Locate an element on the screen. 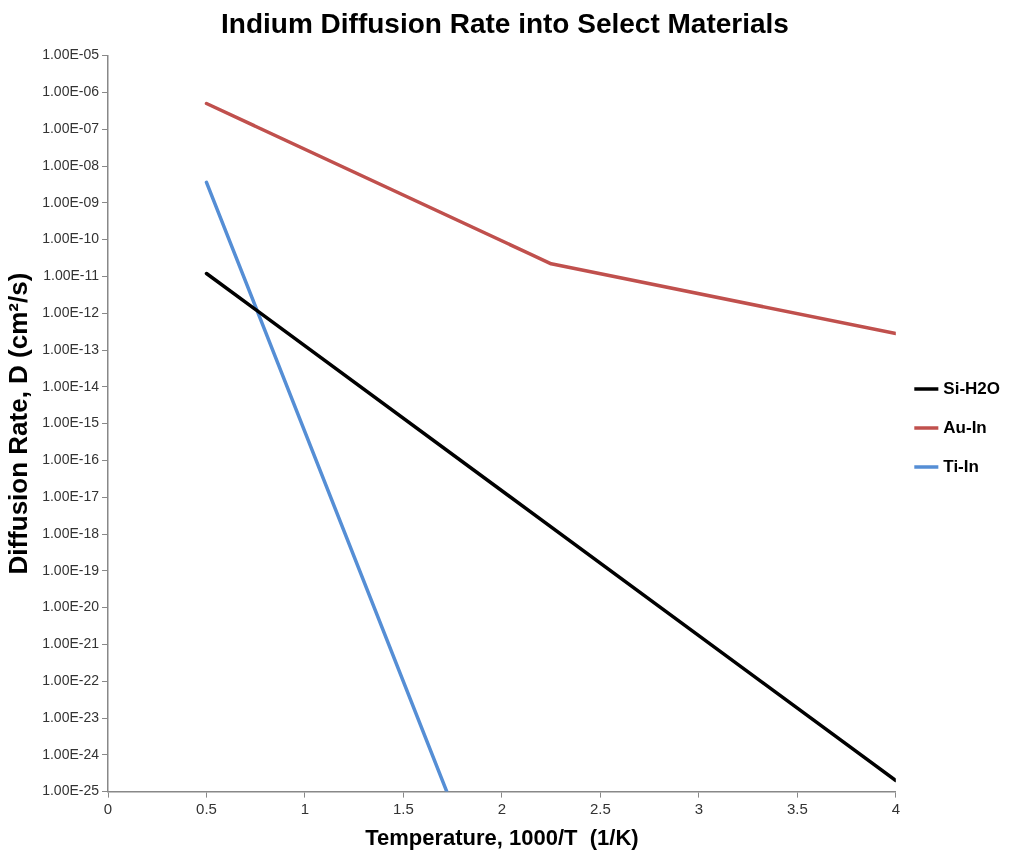 The height and width of the screenshot is (860, 1020). y-tick-label: 1.00E-08 is located at coordinates (71, 164).